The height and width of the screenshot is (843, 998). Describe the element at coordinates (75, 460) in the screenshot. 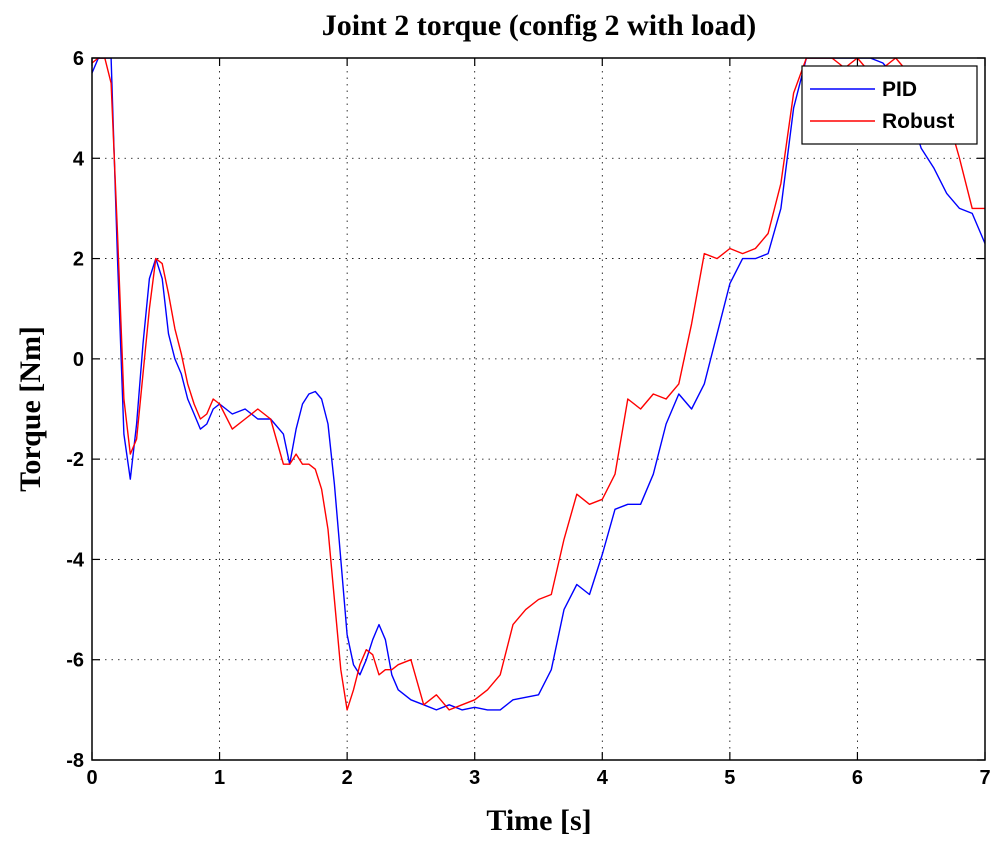

I see `y-tick-label: -2` at that location.